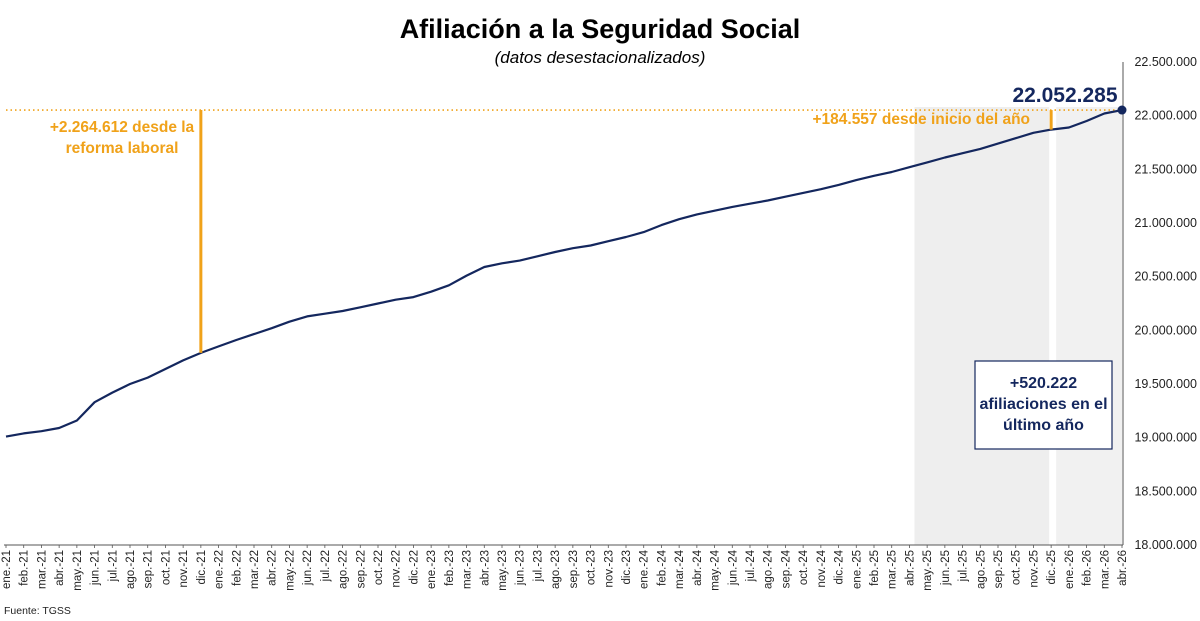 The height and width of the screenshot is (621, 1200). I want to click on x-tick-label: ago.-24, so click(769, 569).